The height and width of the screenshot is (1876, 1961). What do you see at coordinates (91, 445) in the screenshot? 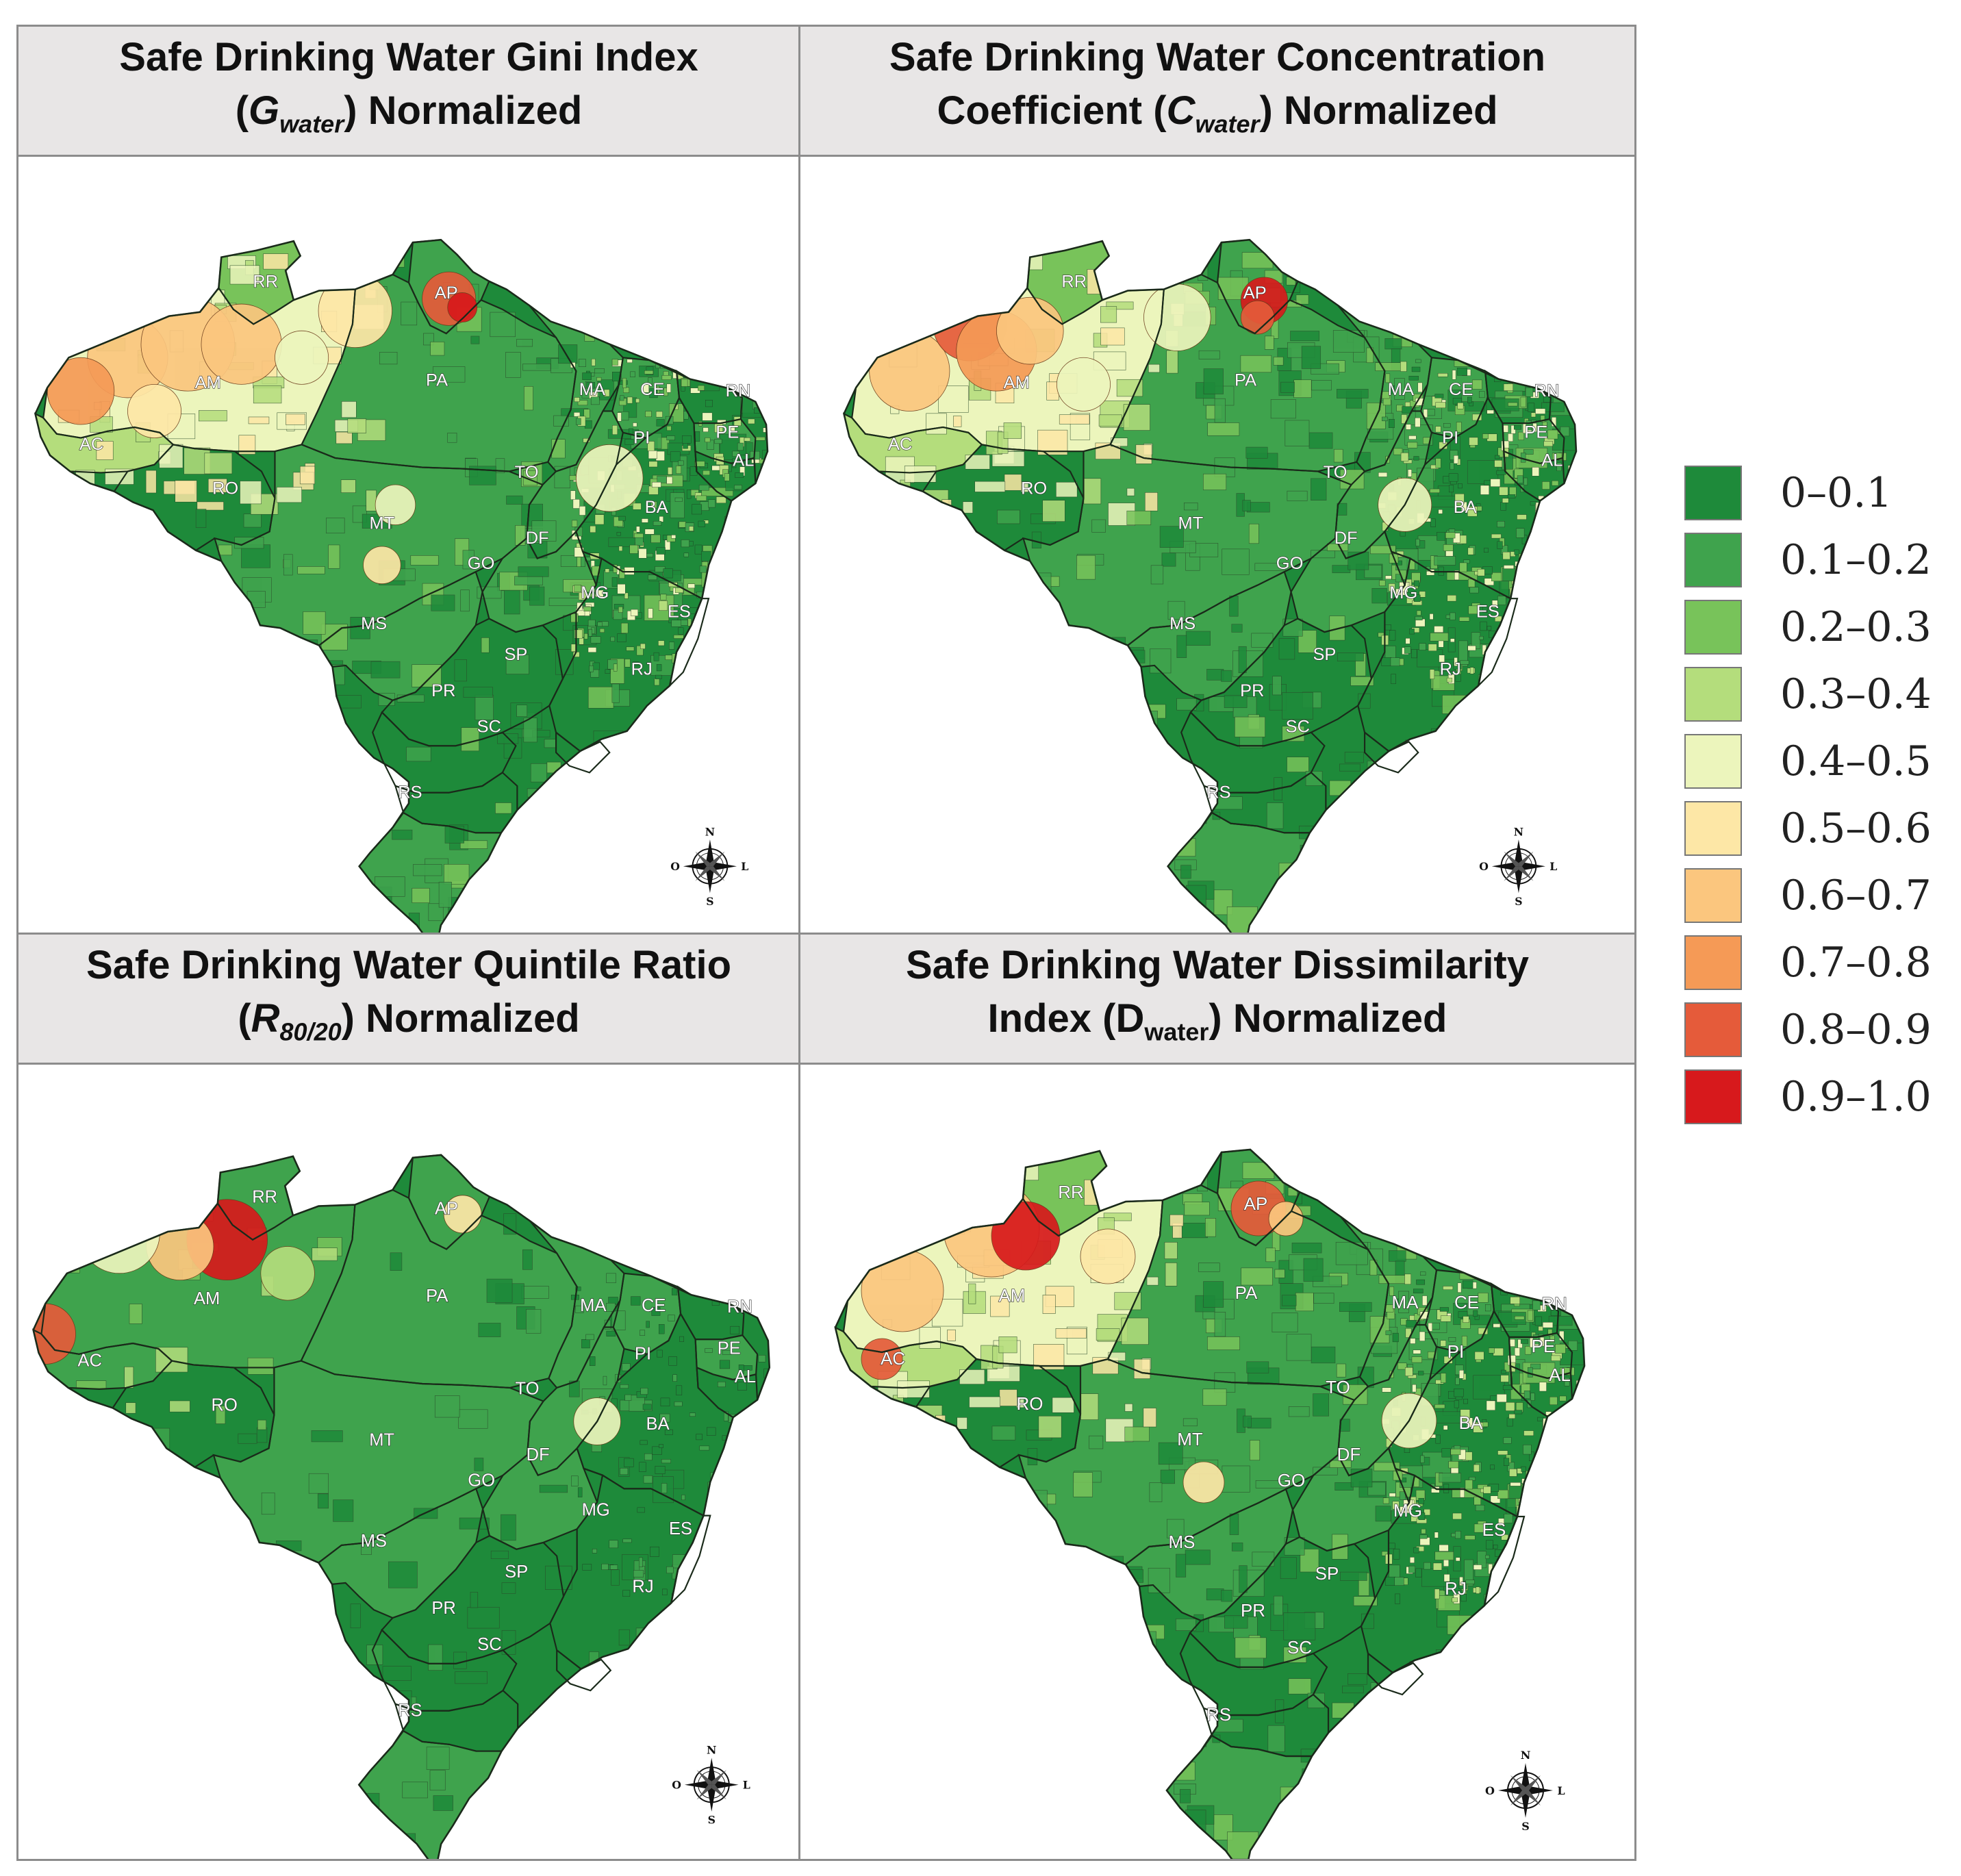
I see `state-label-ac: AC` at bounding box center [91, 445].